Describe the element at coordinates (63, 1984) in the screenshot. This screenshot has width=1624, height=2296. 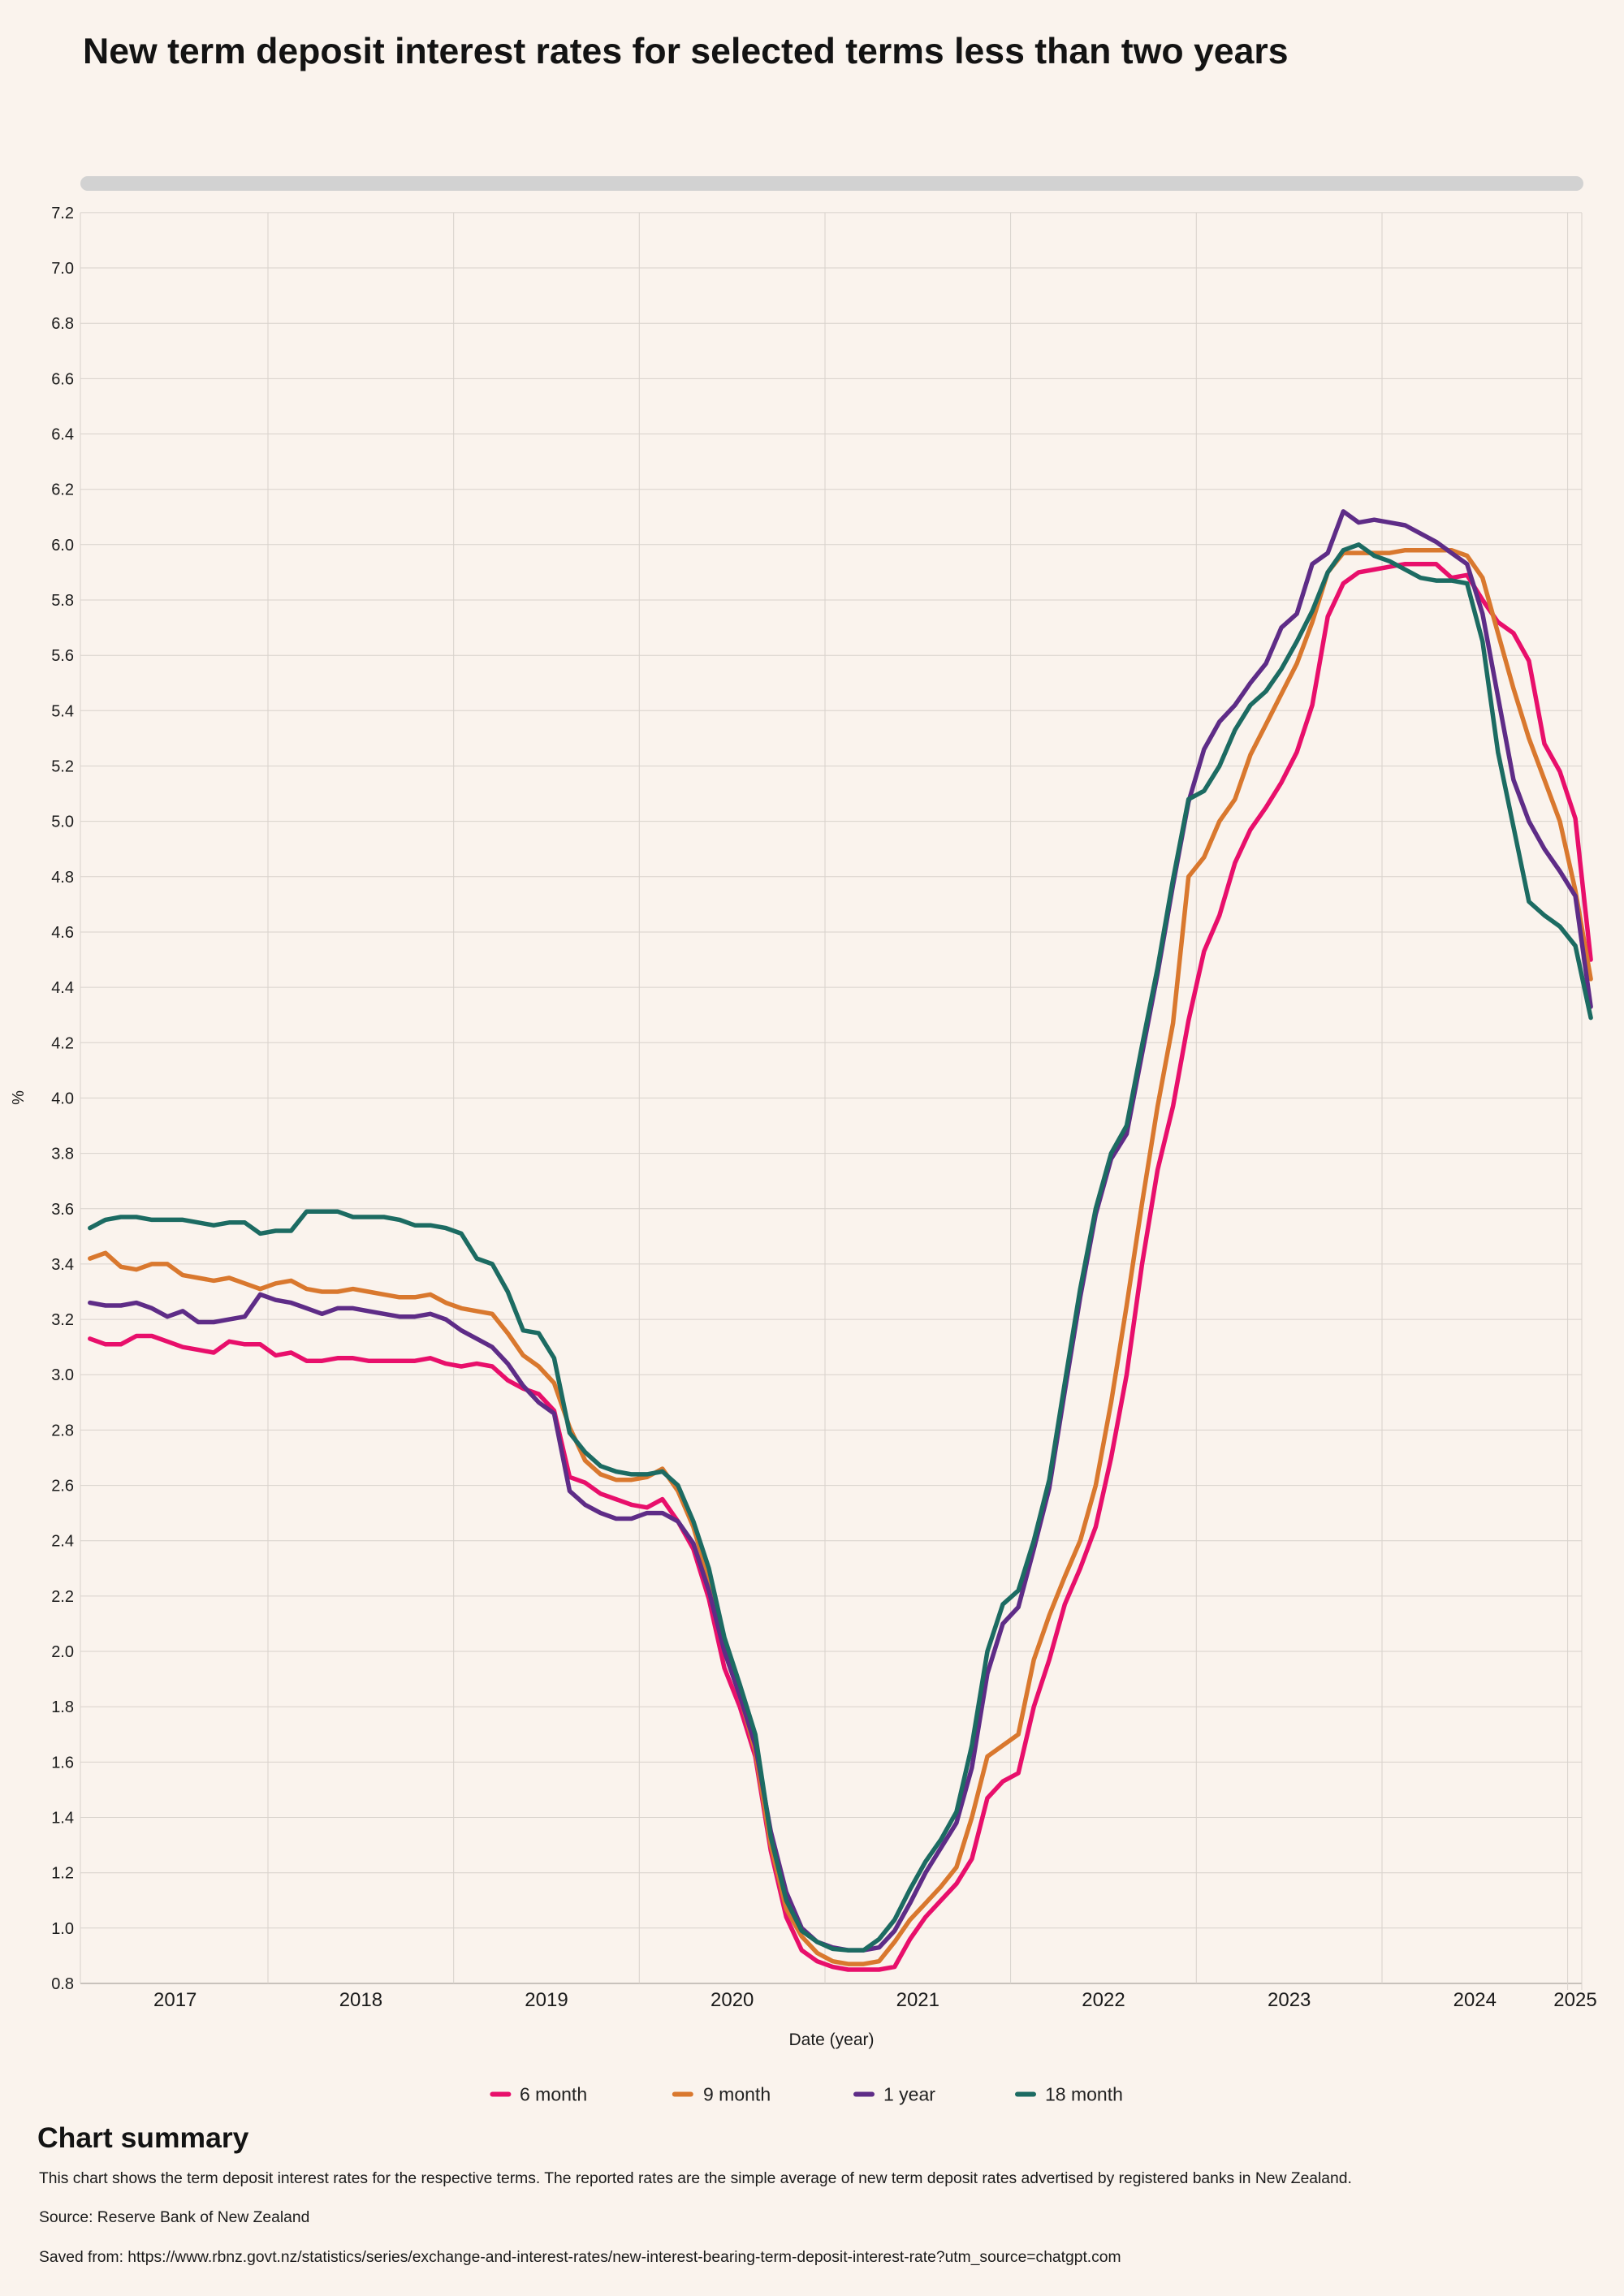
I see `svg-text: 0.8` at that location.